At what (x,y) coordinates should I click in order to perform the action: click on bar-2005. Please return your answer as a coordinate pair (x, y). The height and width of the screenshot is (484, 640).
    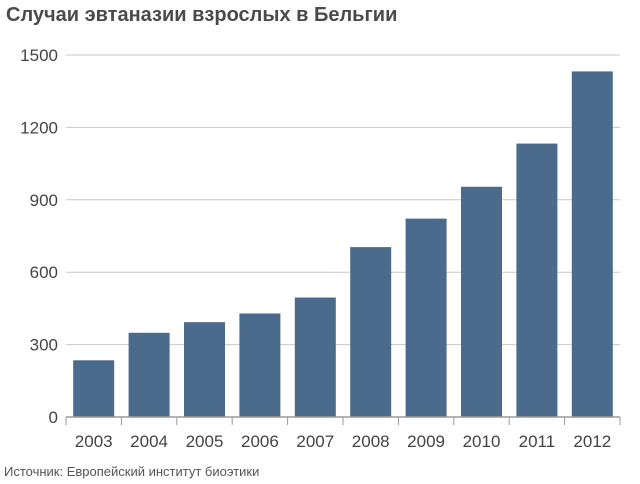
    Looking at the image, I should click on (204, 369).